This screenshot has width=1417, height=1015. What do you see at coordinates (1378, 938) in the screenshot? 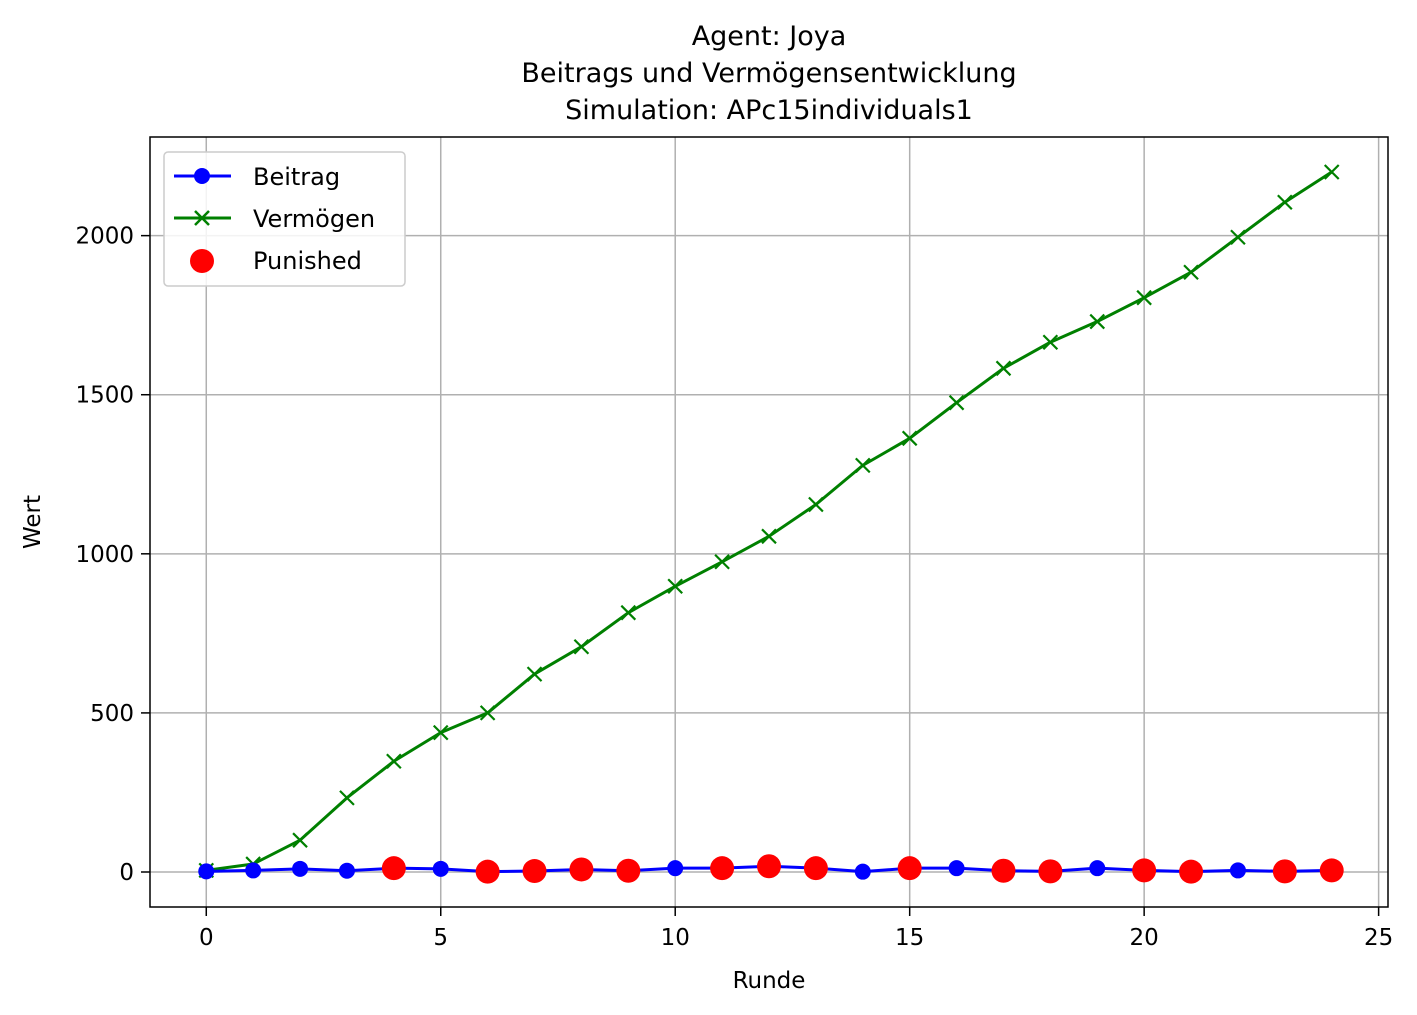
I see `x-tick-label: 25` at bounding box center [1378, 938].